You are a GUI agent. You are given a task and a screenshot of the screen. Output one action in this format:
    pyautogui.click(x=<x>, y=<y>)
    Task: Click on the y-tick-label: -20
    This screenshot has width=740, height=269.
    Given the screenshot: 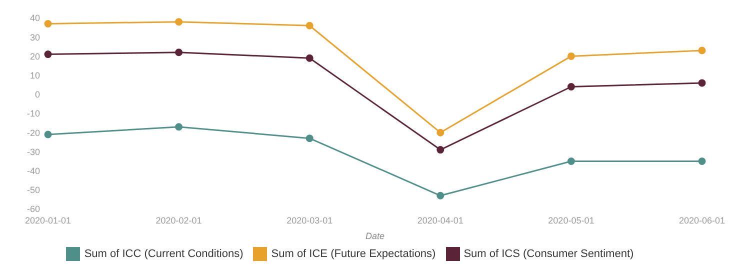 What is the action you would take?
    pyautogui.click(x=33, y=133)
    